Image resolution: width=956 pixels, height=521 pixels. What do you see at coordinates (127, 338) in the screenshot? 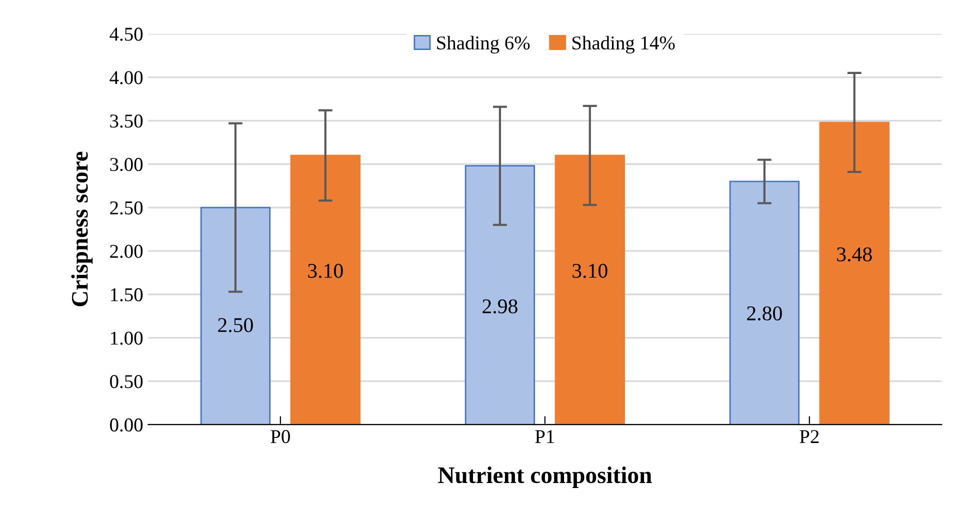
I see `y-tick-label: 1.00` at bounding box center [127, 338].